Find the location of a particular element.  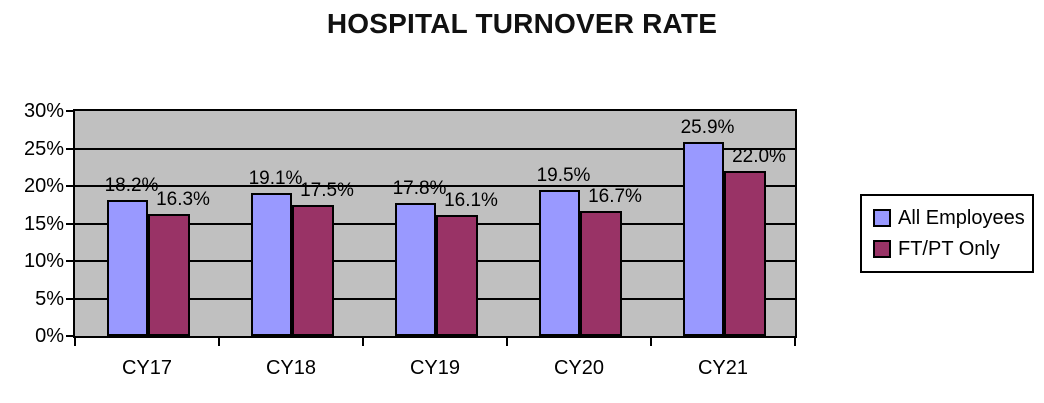

y-tick-label-30pct: 30% is located at coordinates (43, 111).